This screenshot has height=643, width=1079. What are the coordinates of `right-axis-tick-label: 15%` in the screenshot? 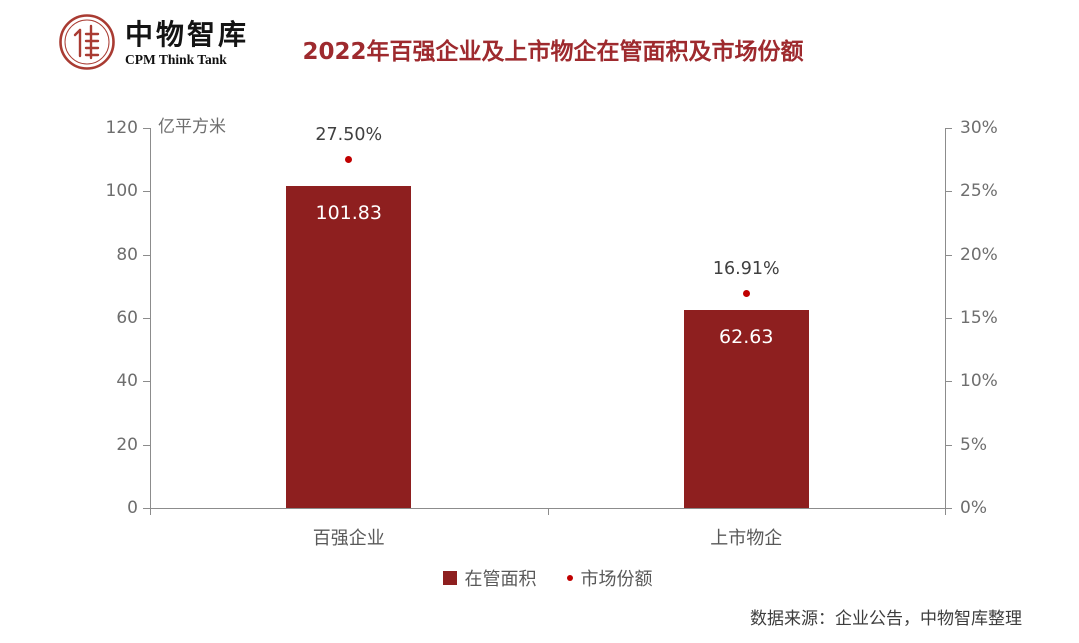 It's located at (979, 318).